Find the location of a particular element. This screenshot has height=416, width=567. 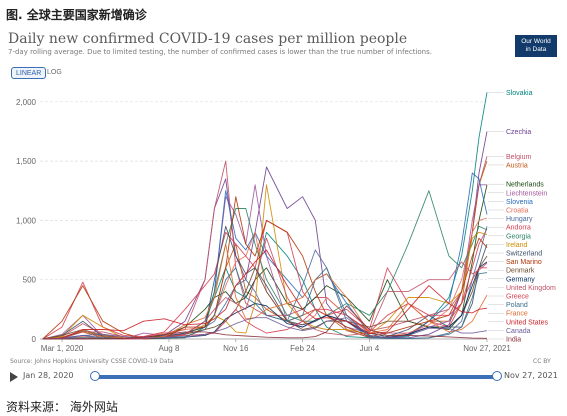

series-label: India is located at coordinates (513, 340).